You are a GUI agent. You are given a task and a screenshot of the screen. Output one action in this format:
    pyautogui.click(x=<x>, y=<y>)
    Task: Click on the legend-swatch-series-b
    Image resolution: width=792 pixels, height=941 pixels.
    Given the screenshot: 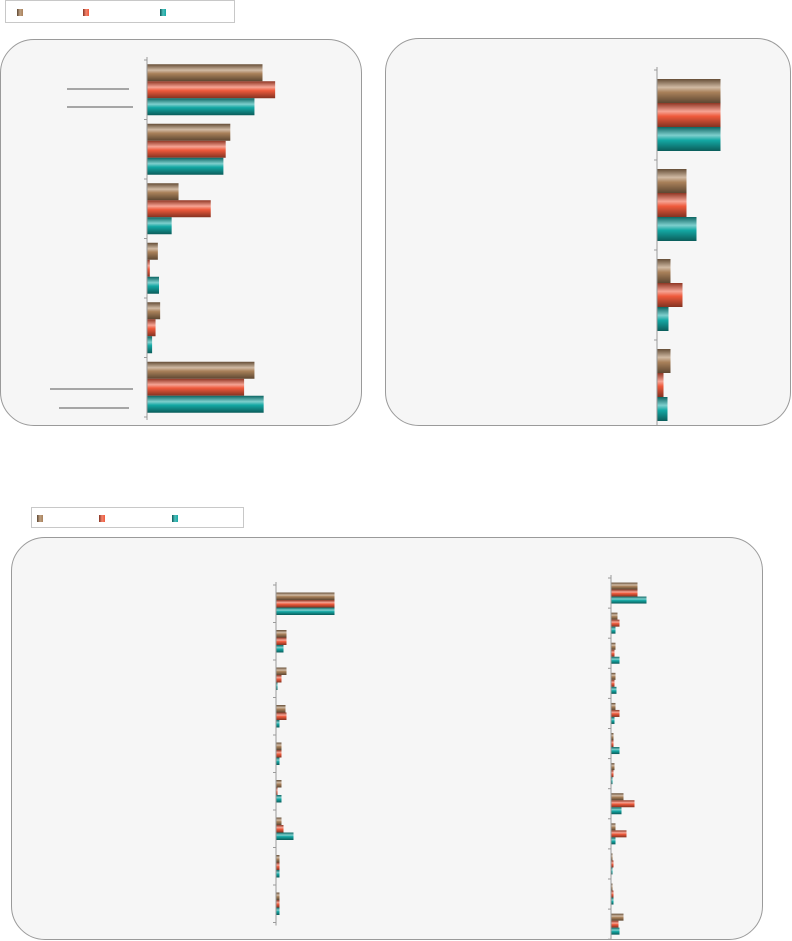 What is the action you would take?
    pyautogui.click(x=86, y=12)
    